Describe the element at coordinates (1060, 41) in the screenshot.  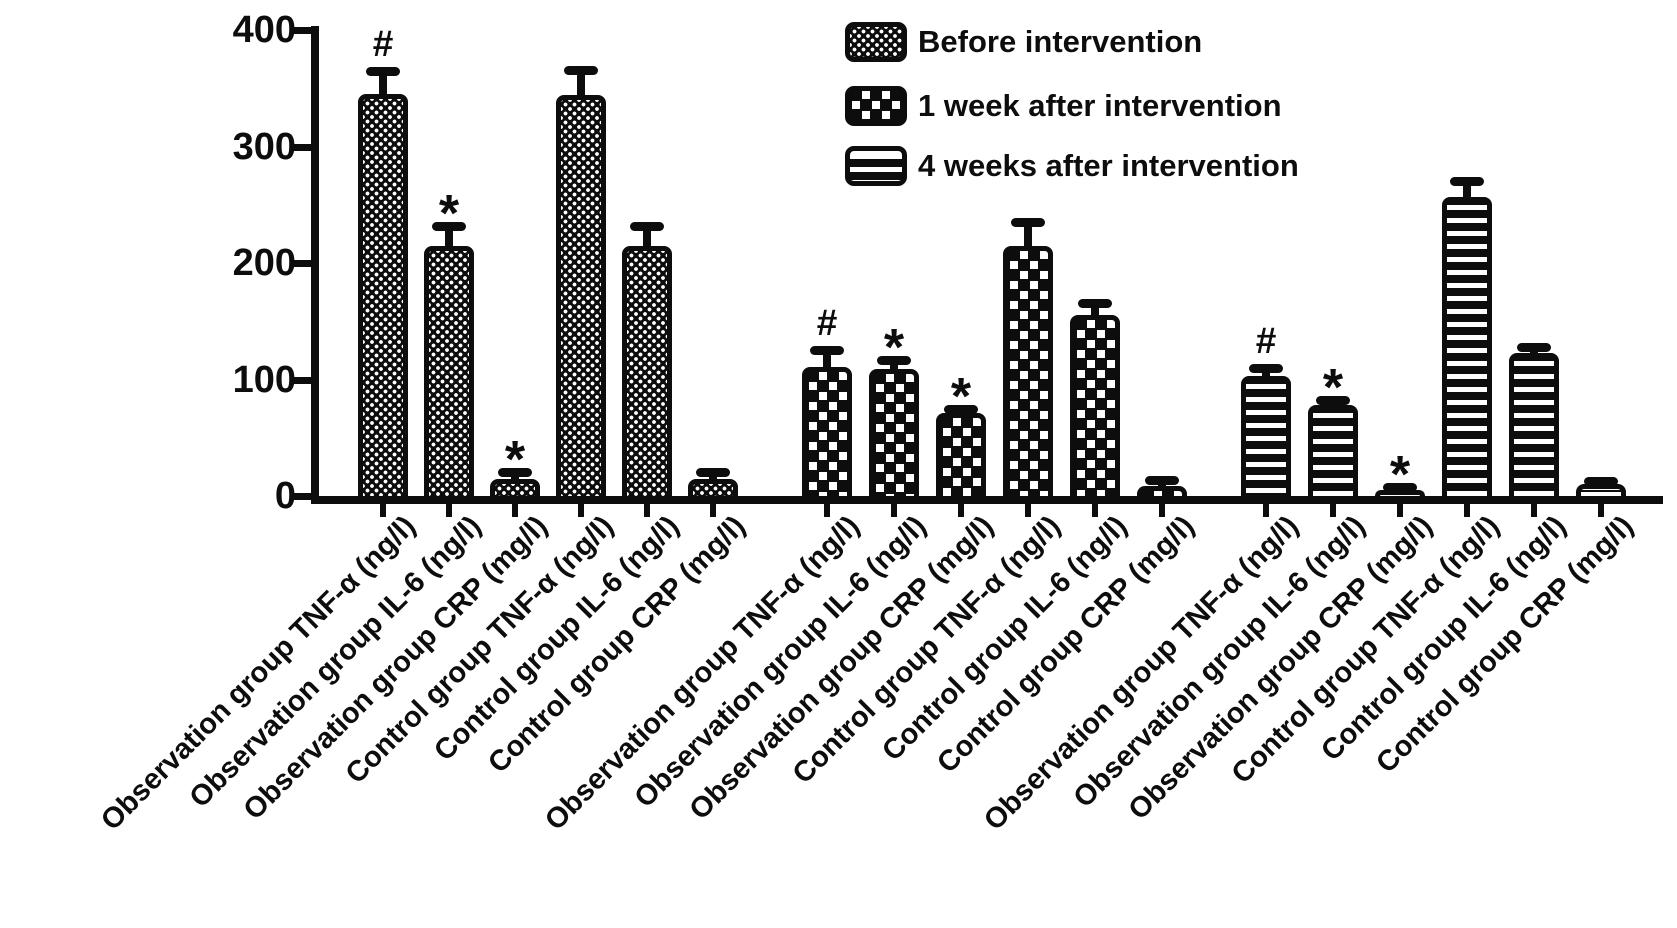
I see `legend-label: Before intervention` at that location.